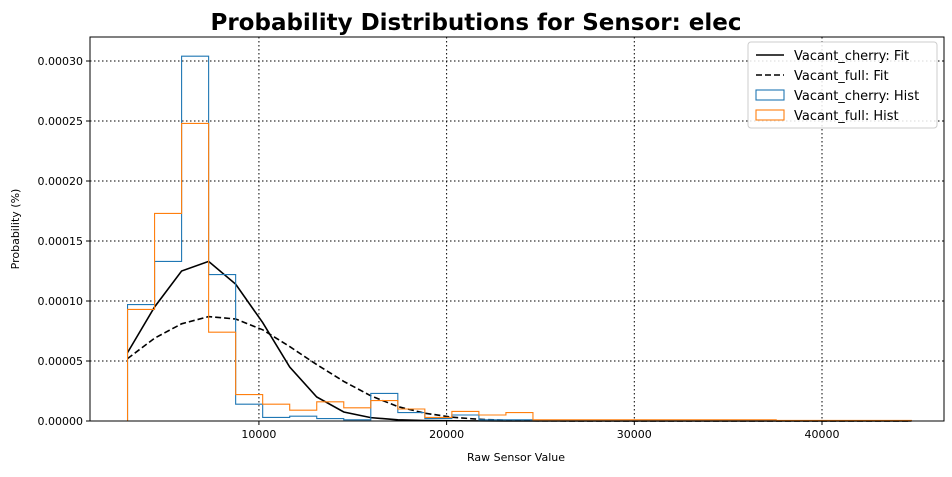 This screenshot has width=952, height=477. What do you see at coordinates (841, 76) in the screenshot?
I see `legend-entry-label: Vacant_full: Fit` at bounding box center [841, 76].